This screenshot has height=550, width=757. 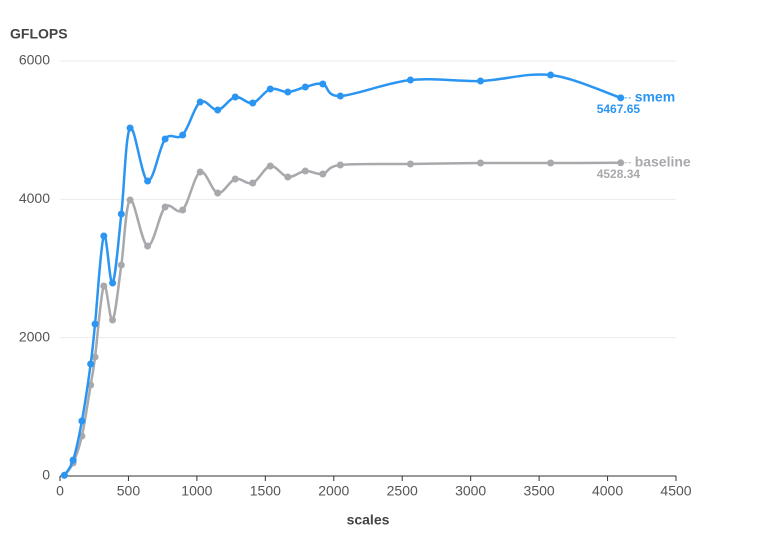 What do you see at coordinates (60, 491) in the screenshot?
I see `x-tick-label: 0` at bounding box center [60, 491].